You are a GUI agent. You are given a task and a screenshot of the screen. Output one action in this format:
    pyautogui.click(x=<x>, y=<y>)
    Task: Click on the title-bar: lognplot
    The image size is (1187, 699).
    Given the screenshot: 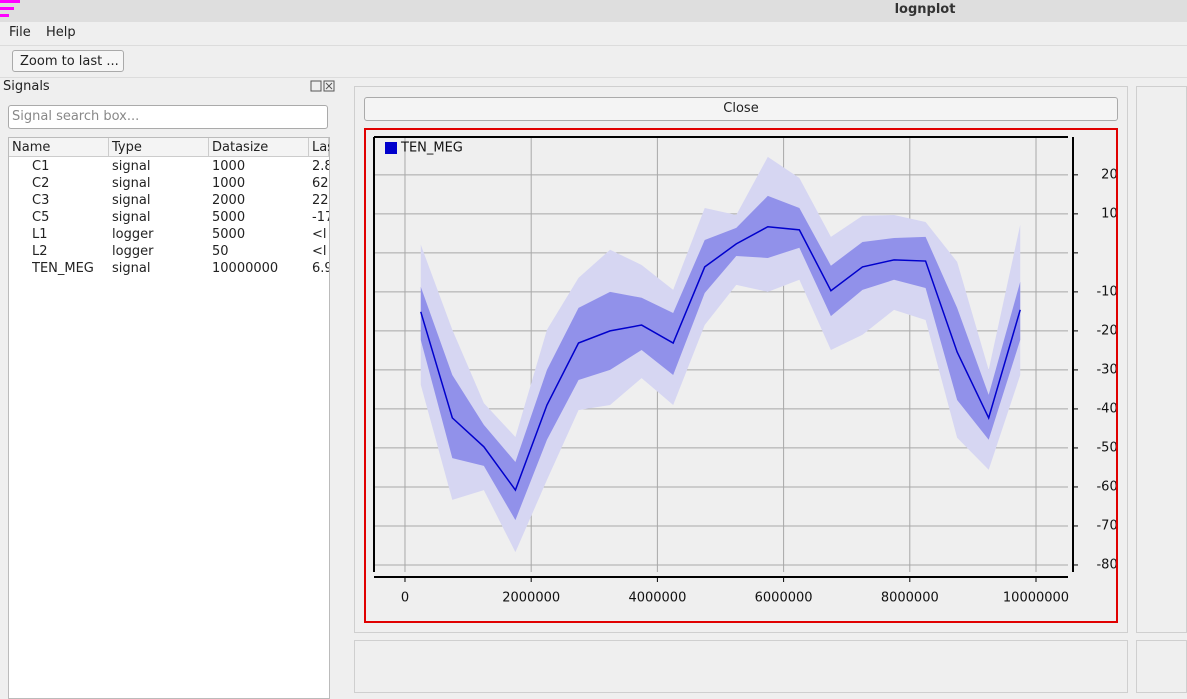 What is the action you would take?
    pyautogui.click(x=593, y=11)
    